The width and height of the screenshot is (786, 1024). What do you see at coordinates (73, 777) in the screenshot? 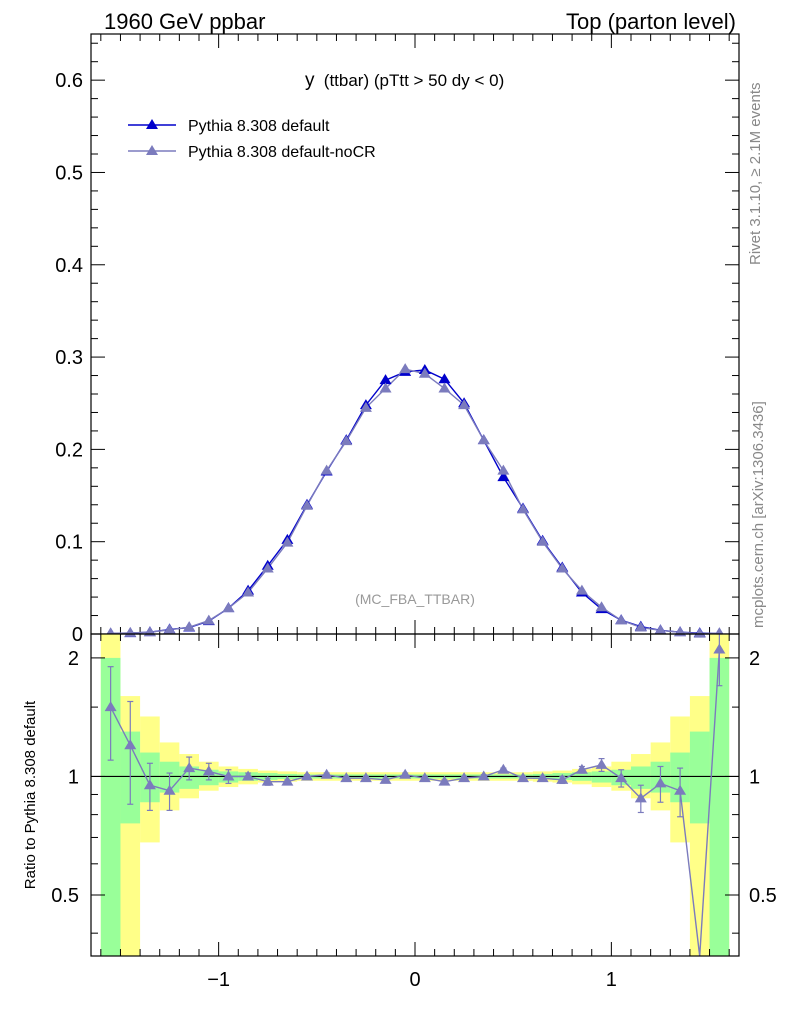
I see `ratio-y-tick-label: 1` at bounding box center [73, 777].